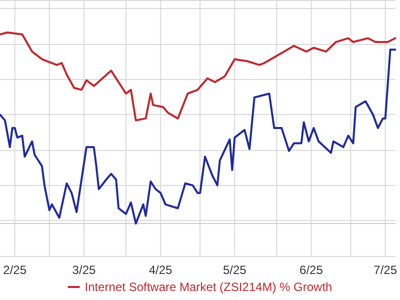 The width and height of the screenshot is (400, 300). I want to click on x-tick-label: 7/25, so click(386, 270).